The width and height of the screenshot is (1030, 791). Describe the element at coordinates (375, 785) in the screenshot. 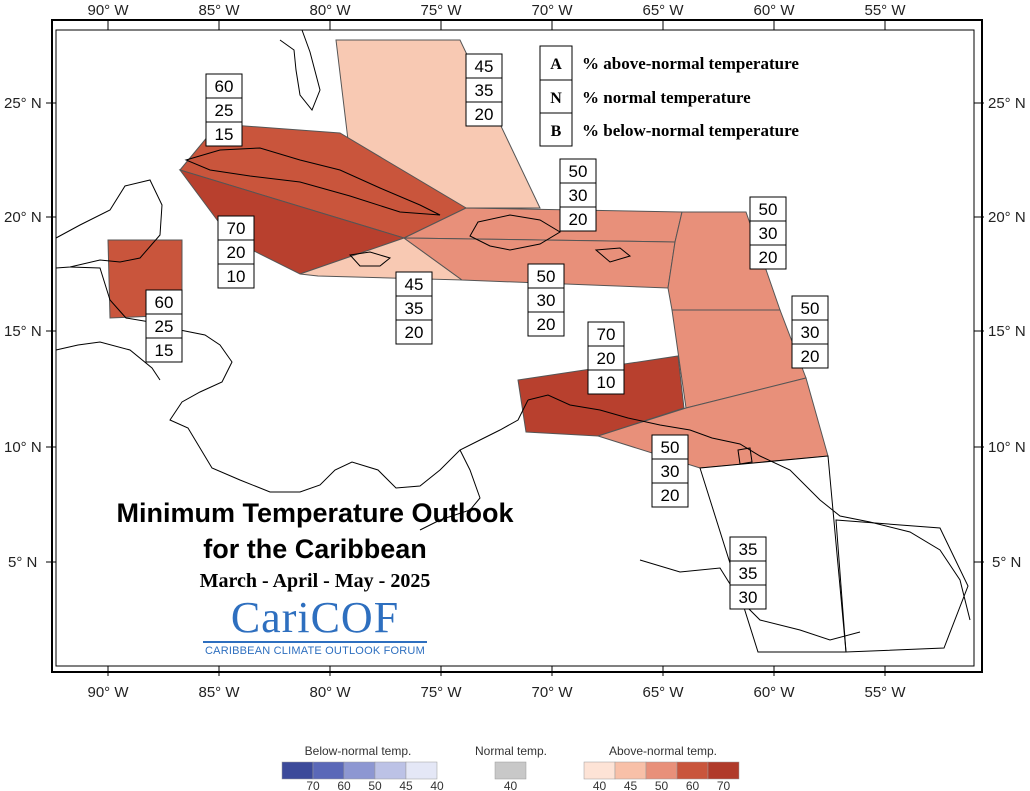

I see `below-label: 50` at that location.